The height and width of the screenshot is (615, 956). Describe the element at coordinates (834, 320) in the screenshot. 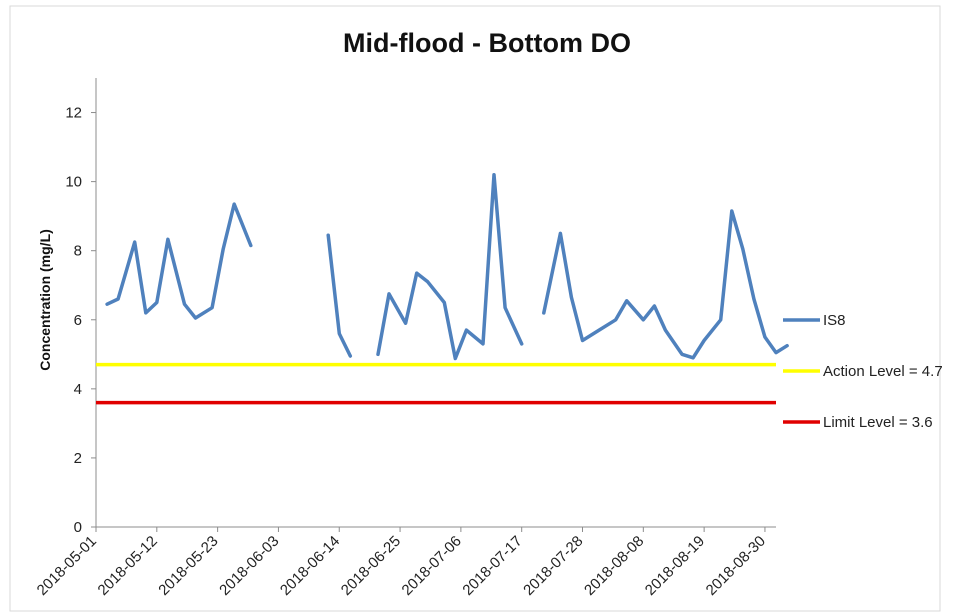

I see `legend-label: IS8` at that location.